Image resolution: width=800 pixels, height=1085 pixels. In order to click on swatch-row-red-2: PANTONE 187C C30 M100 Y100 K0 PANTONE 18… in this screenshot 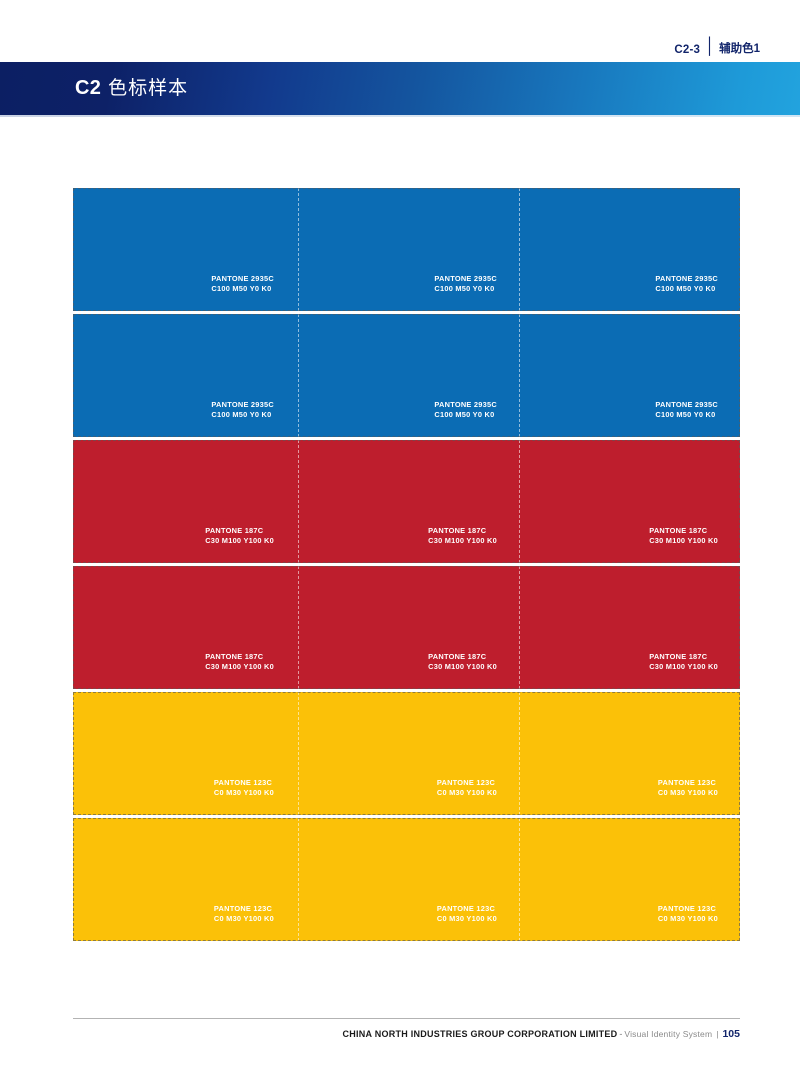, I will do `click(406, 627)`.